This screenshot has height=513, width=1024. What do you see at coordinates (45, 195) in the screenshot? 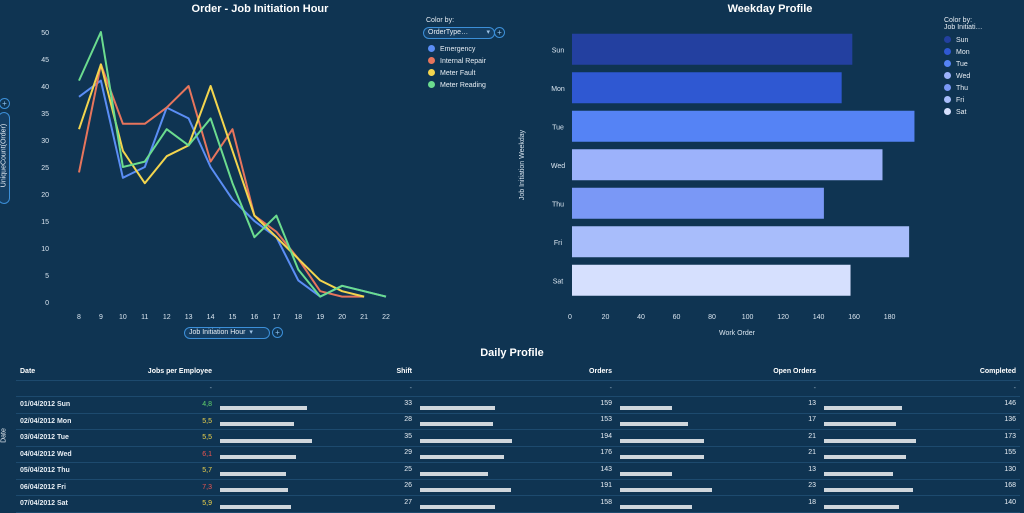
I see `y-tick-label: 20` at bounding box center [45, 195].